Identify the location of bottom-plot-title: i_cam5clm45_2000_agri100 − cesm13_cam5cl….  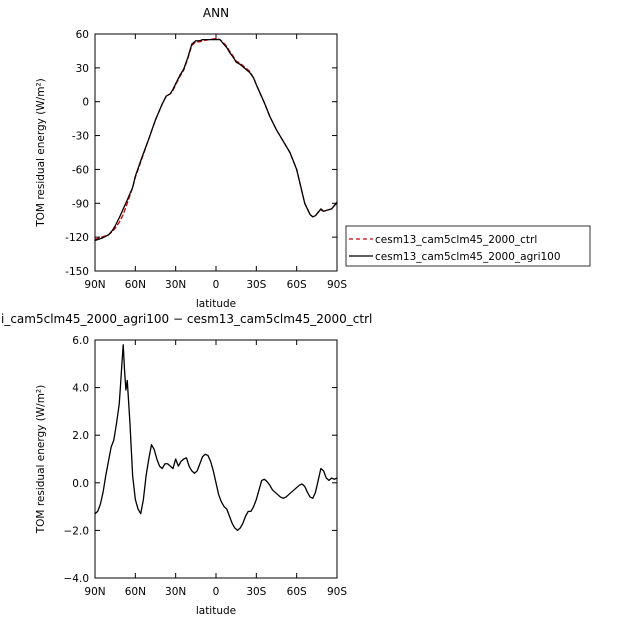
(186, 319).